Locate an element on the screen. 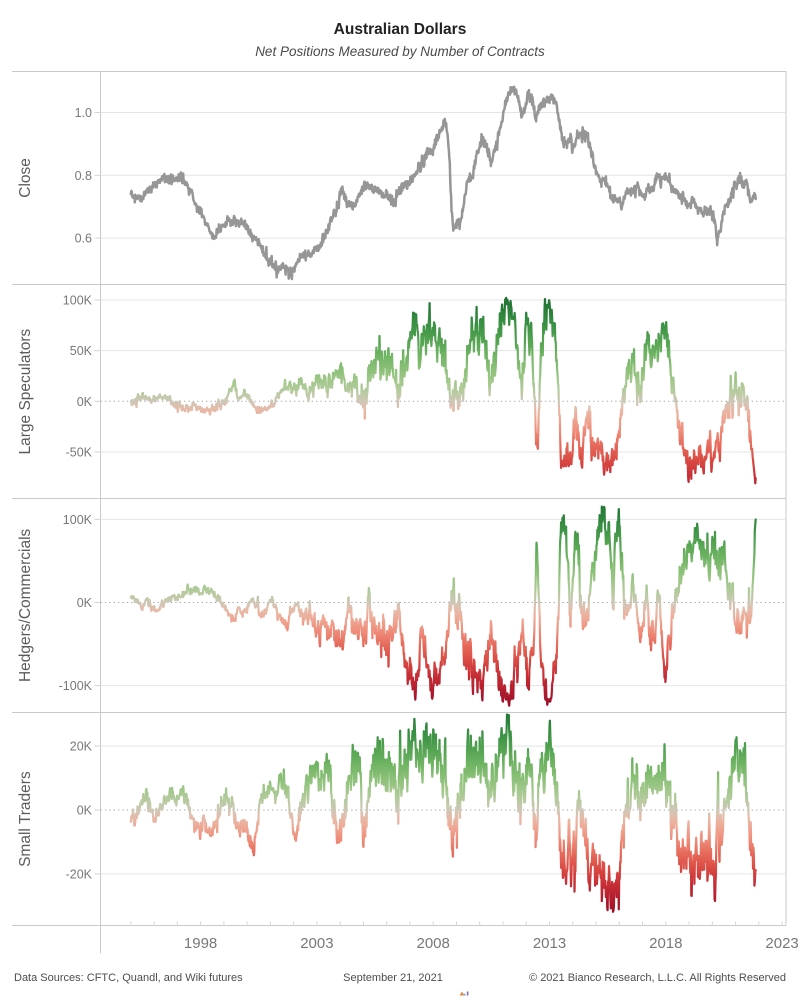 The height and width of the screenshot is (1005, 800). svg-text: -20K is located at coordinates (79, 874).